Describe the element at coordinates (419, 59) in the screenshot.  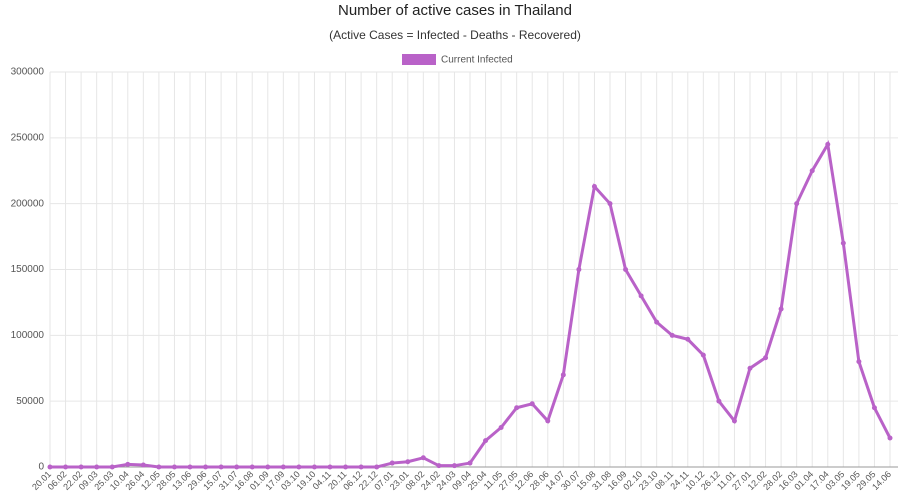
I see `legend-swatch` at that location.